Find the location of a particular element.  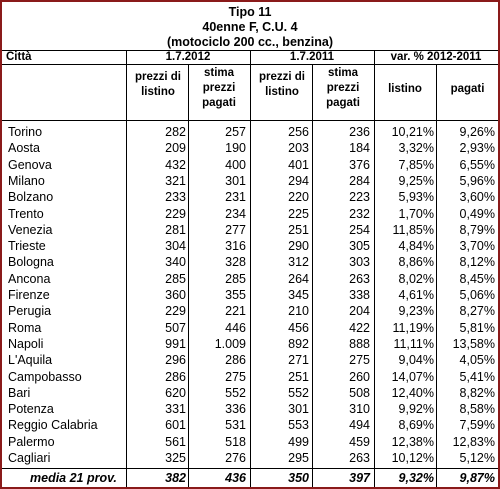

city-name: Bologna is located at coordinates (31, 262).